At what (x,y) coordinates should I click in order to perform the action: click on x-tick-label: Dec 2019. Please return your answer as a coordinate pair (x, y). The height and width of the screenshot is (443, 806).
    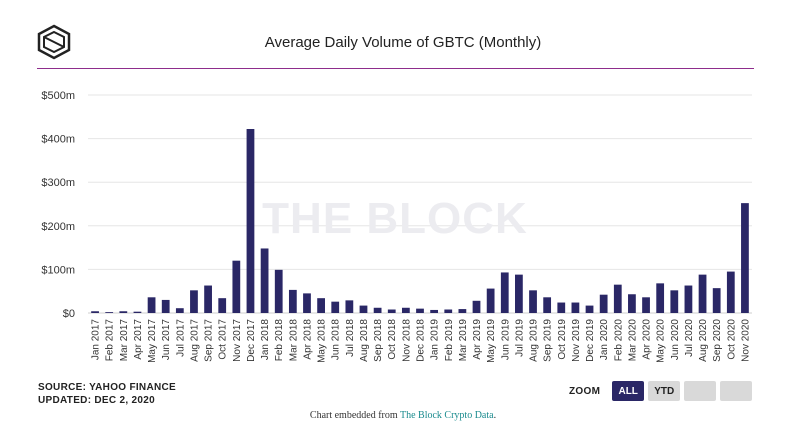
    Looking at the image, I should click on (590, 340).